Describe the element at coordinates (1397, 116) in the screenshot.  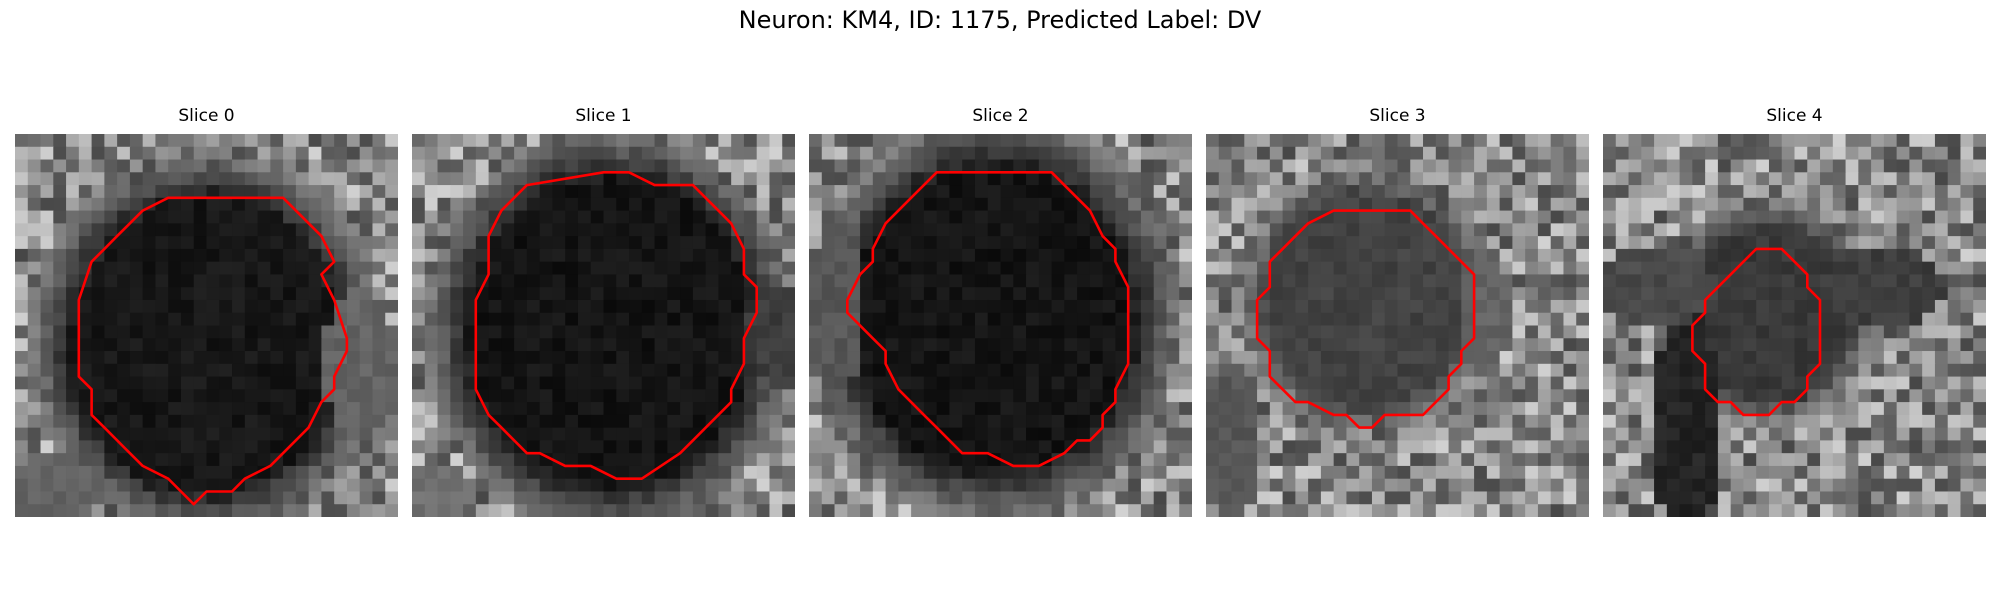
I see `slice-title: Slice 3` at that location.